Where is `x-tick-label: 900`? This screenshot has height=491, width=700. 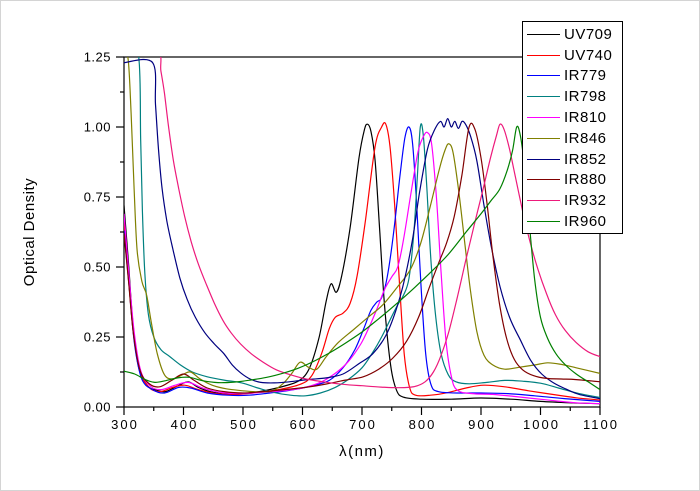
x-tick-label: 900 is located at coordinates (482, 424).